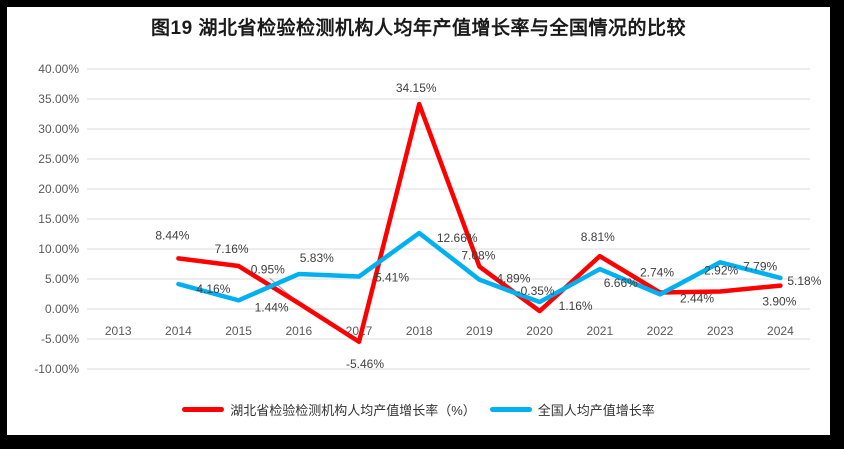 The image size is (844, 449). What do you see at coordinates (513, 279) in the screenshot?
I see `data-label-national: 4.89%` at bounding box center [513, 279].